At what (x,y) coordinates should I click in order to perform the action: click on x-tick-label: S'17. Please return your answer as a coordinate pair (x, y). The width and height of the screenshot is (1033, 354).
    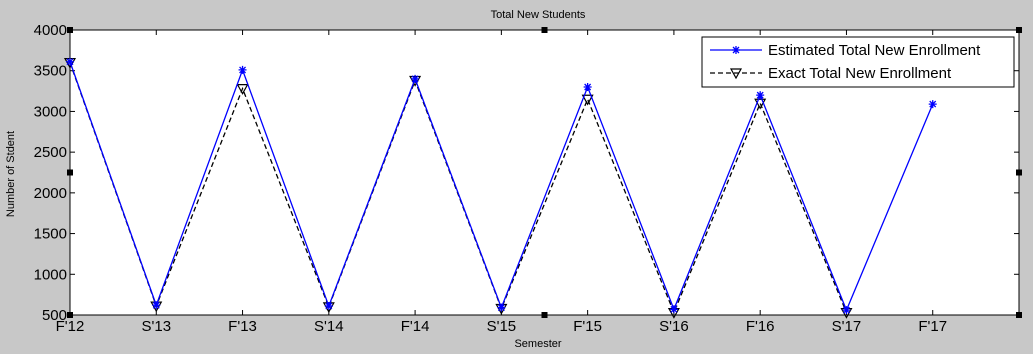
    Looking at the image, I should click on (847, 326).